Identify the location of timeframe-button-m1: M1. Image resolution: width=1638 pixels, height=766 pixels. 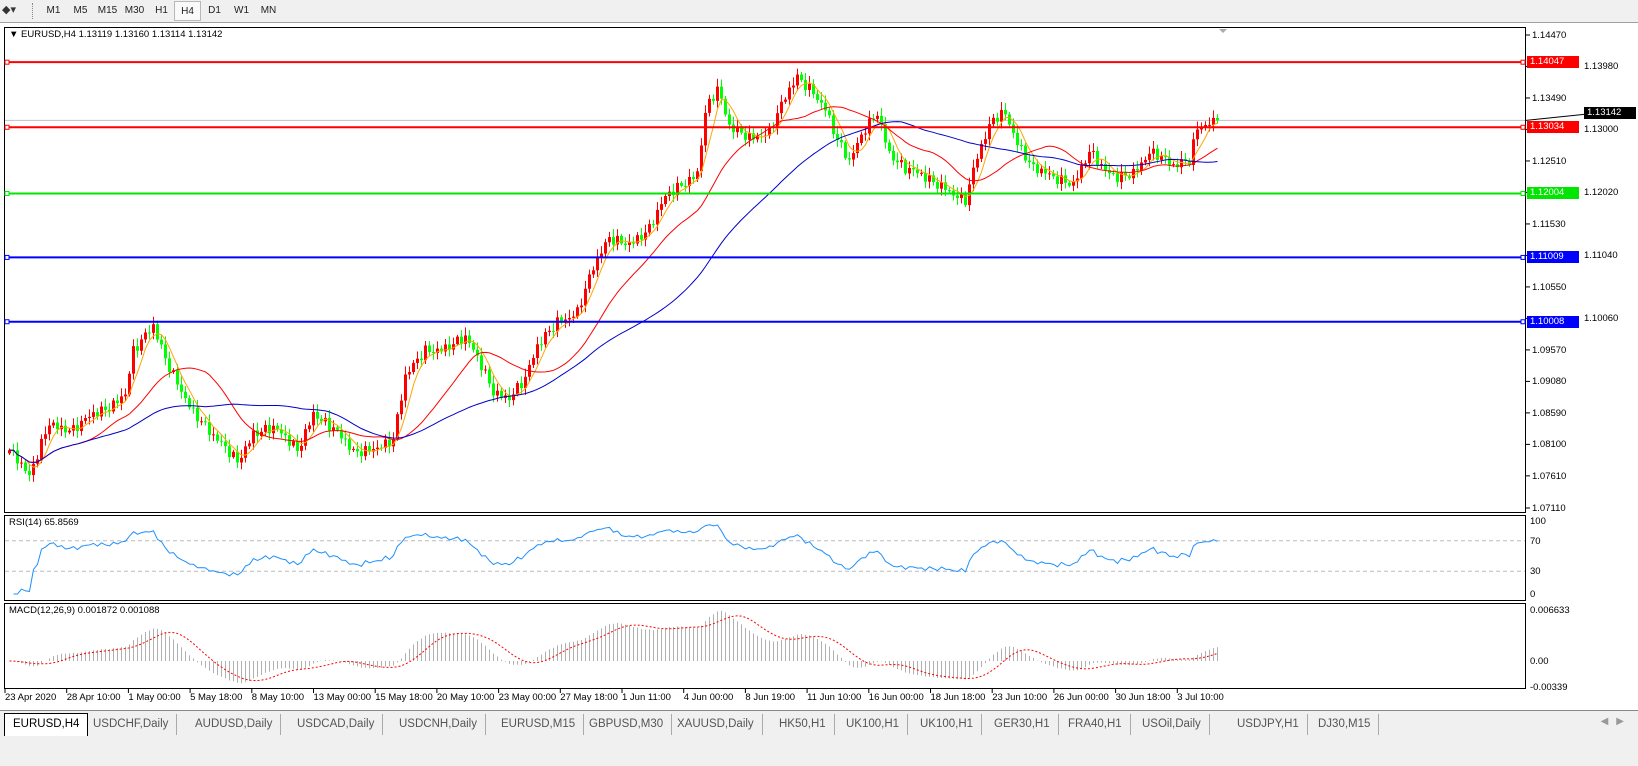
(53, 10).